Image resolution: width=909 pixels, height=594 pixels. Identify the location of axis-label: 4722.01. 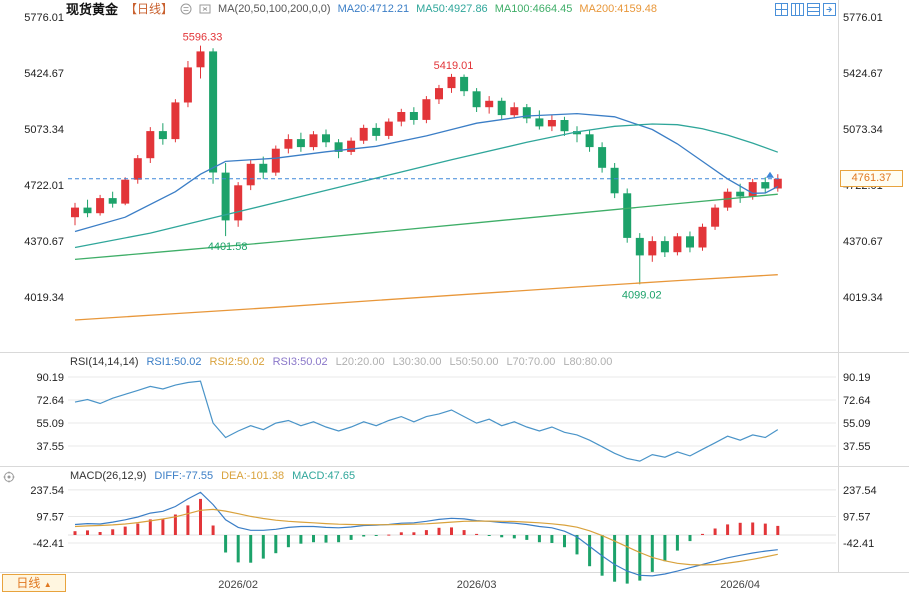
(44, 186).